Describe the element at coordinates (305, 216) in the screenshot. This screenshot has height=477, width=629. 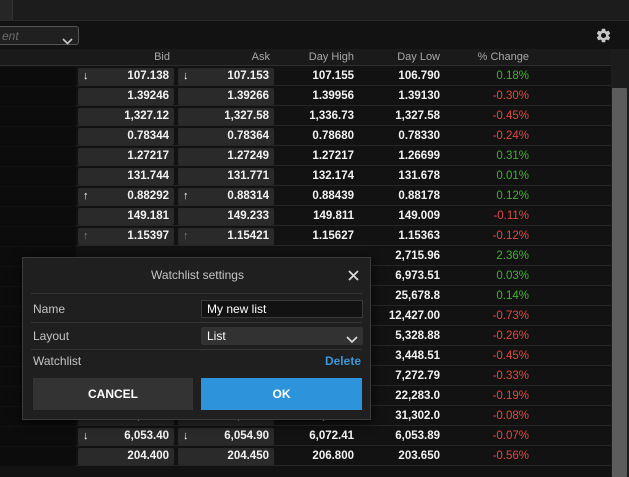
I see `table-row: 149.181 149.233 149.811 149.009 -0.11%` at that location.